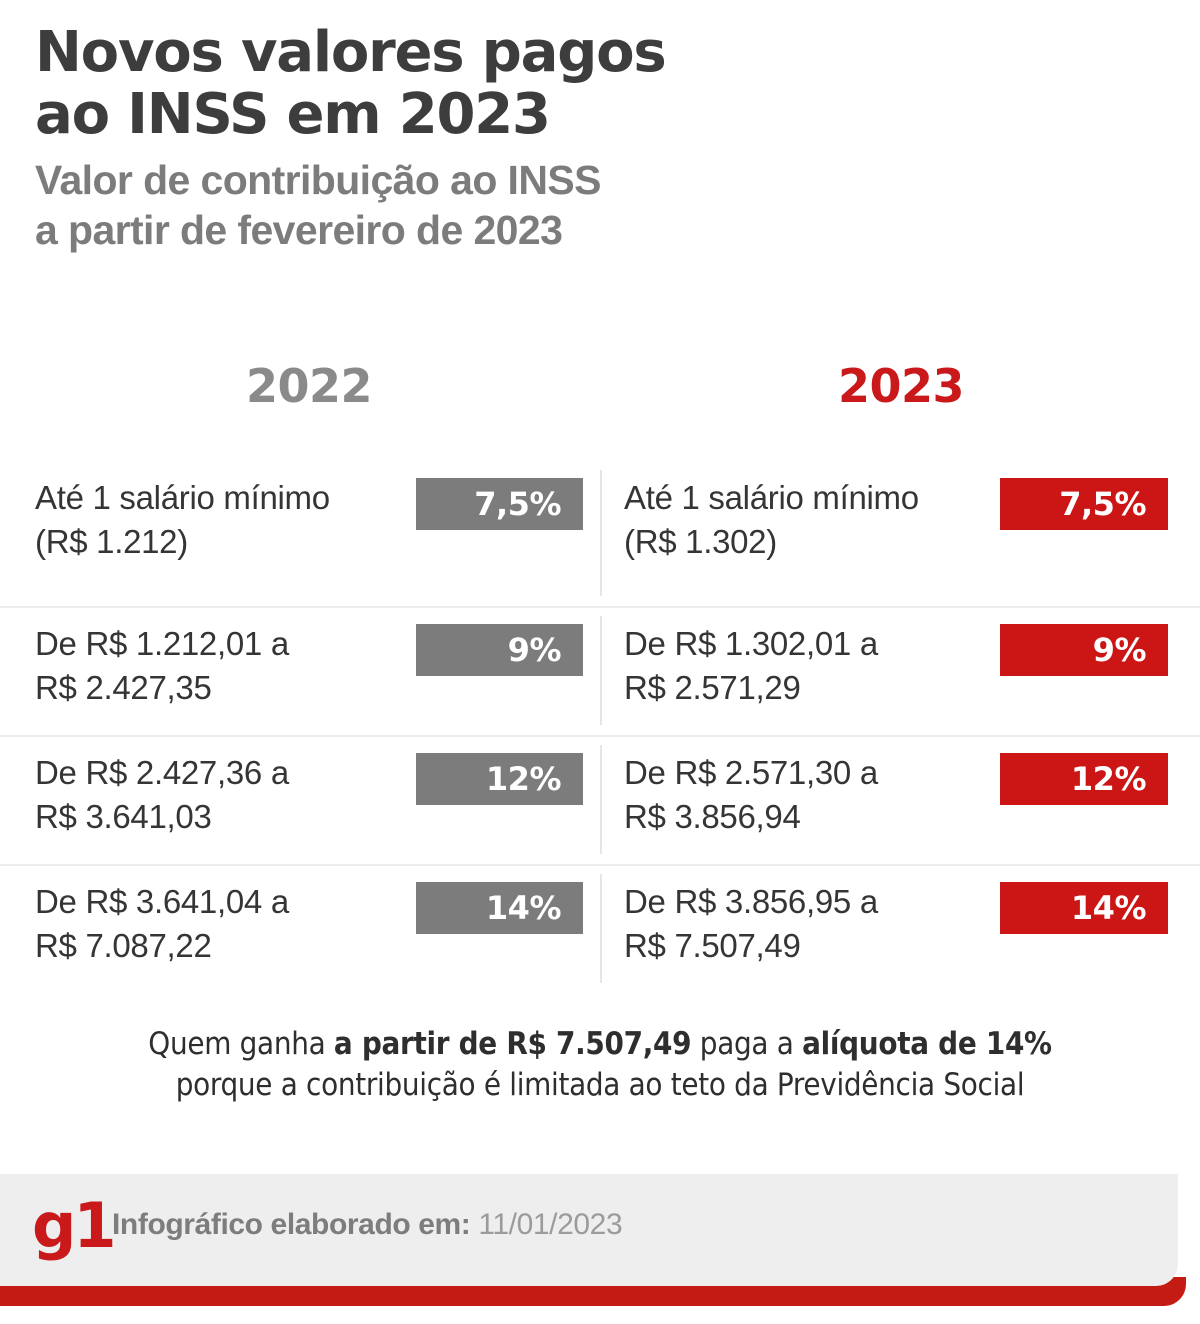 This screenshot has width=1200, height=1324. Describe the element at coordinates (1084, 504) in the screenshot. I see `rate-badge-2023: 7,5%` at that location.